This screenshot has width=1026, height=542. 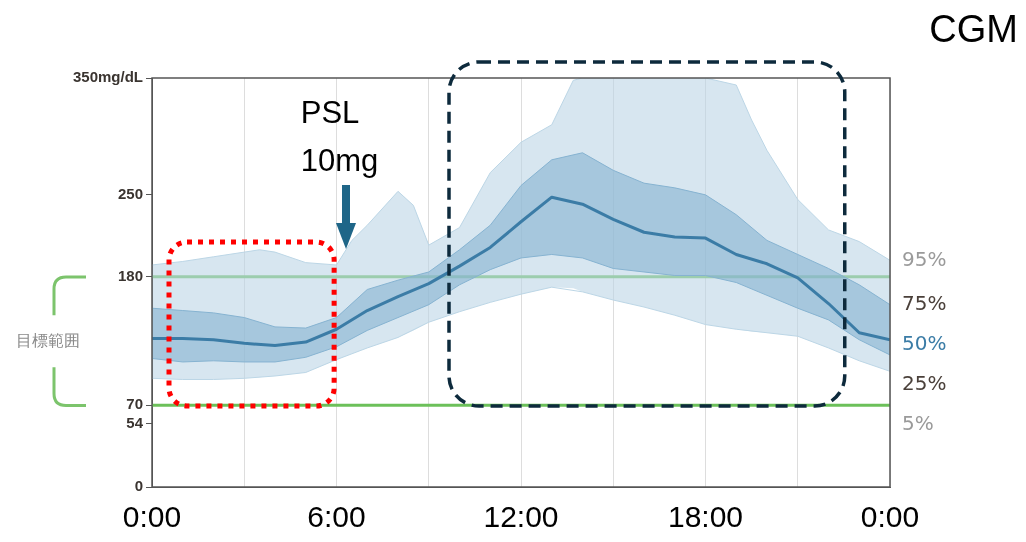 What do you see at coordinates (918, 422) in the screenshot?
I see `text: 5%` at bounding box center [918, 422].